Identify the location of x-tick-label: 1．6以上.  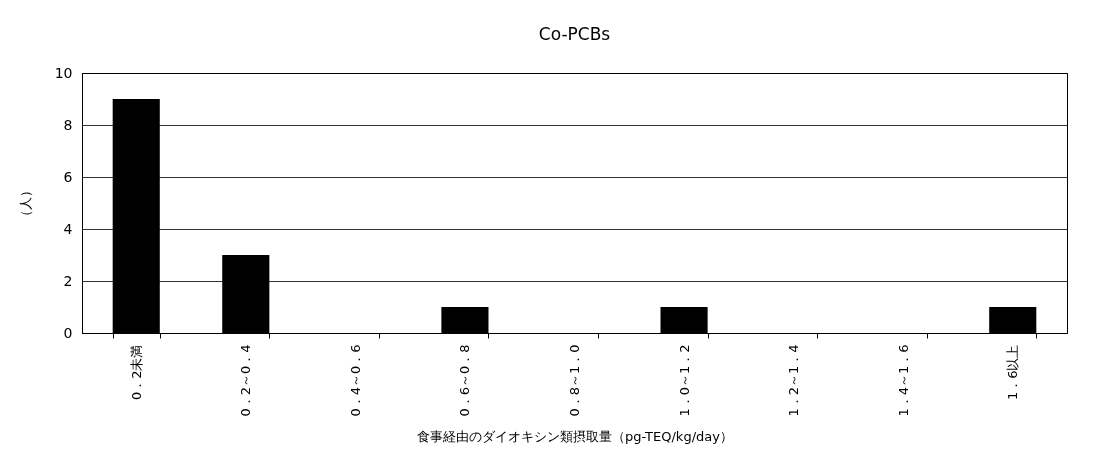
(1013, 372).